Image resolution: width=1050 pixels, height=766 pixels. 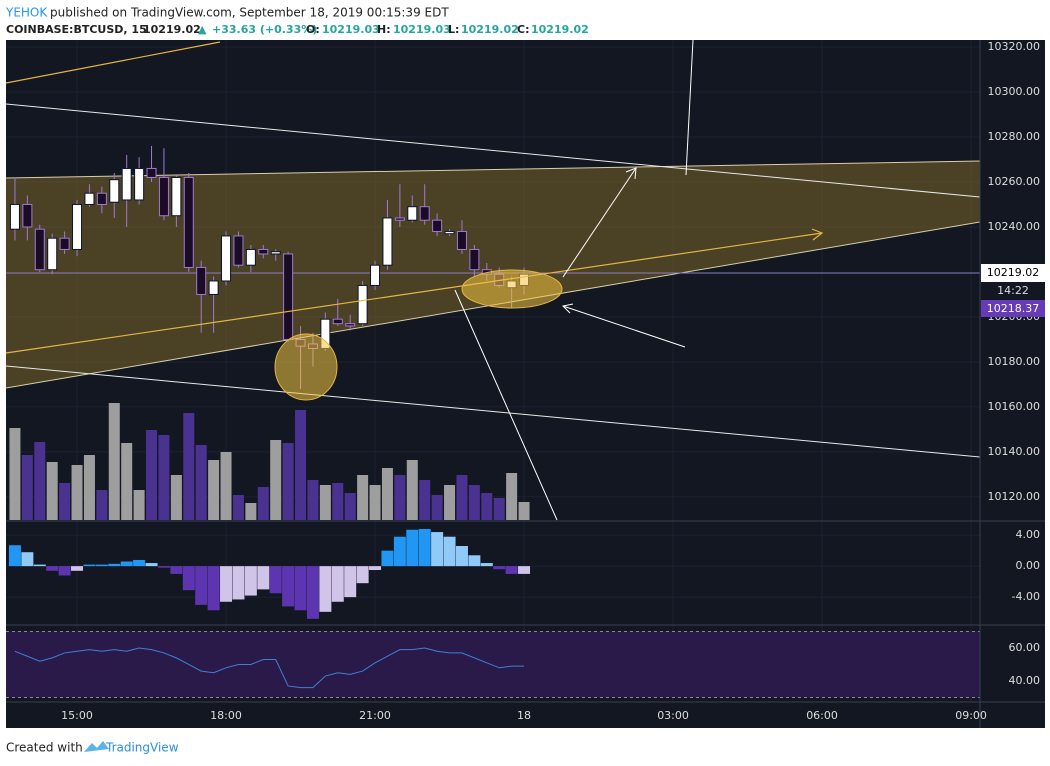 What do you see at coordinates (1013, 272) in the screenshot?
I see `last-price-label: 10219.02` at bounding box center [1013, 272].